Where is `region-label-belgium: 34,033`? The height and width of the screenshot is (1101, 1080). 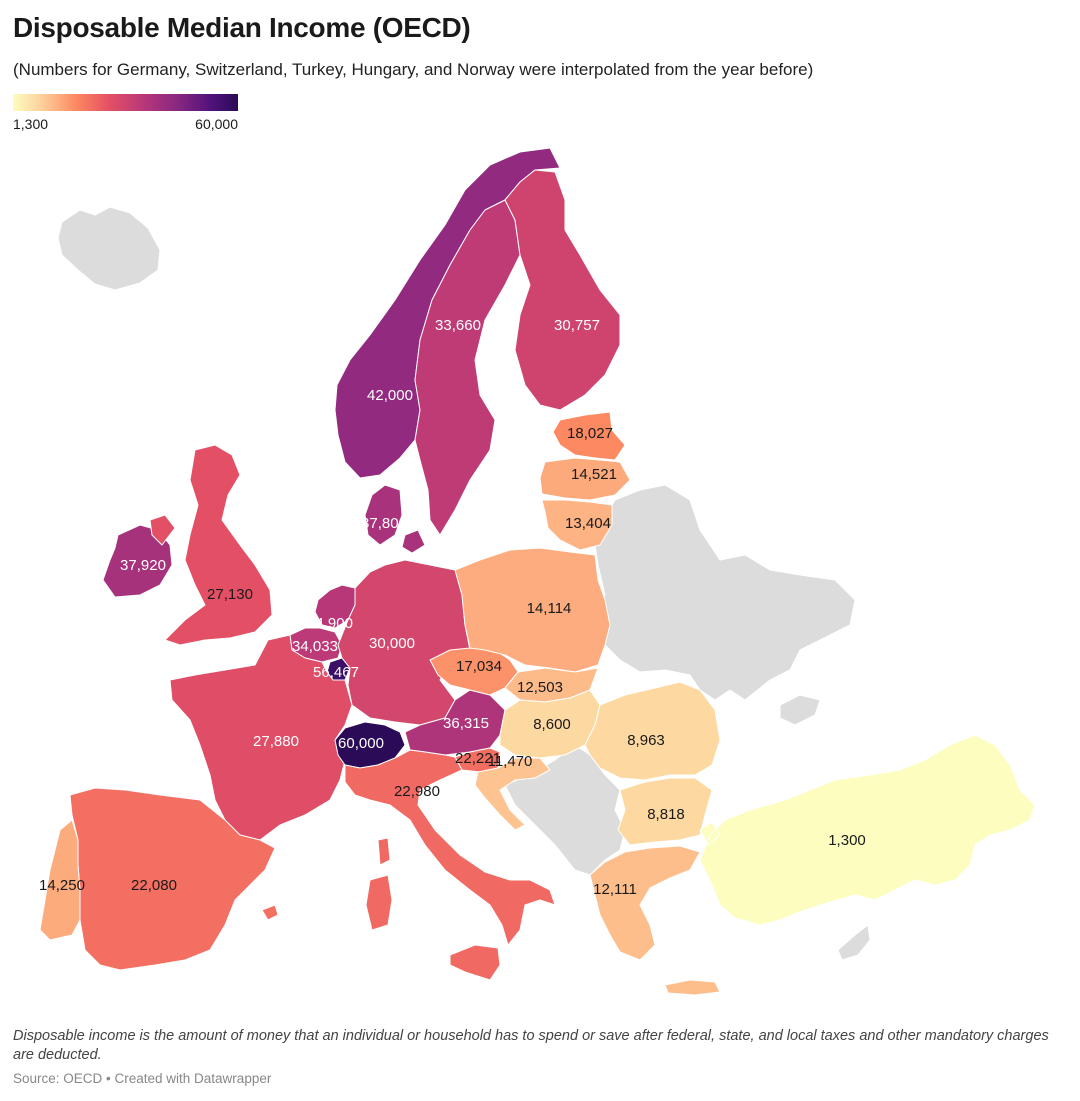 region-label-belgium: 34,033 is located at coordinates (315, 646).